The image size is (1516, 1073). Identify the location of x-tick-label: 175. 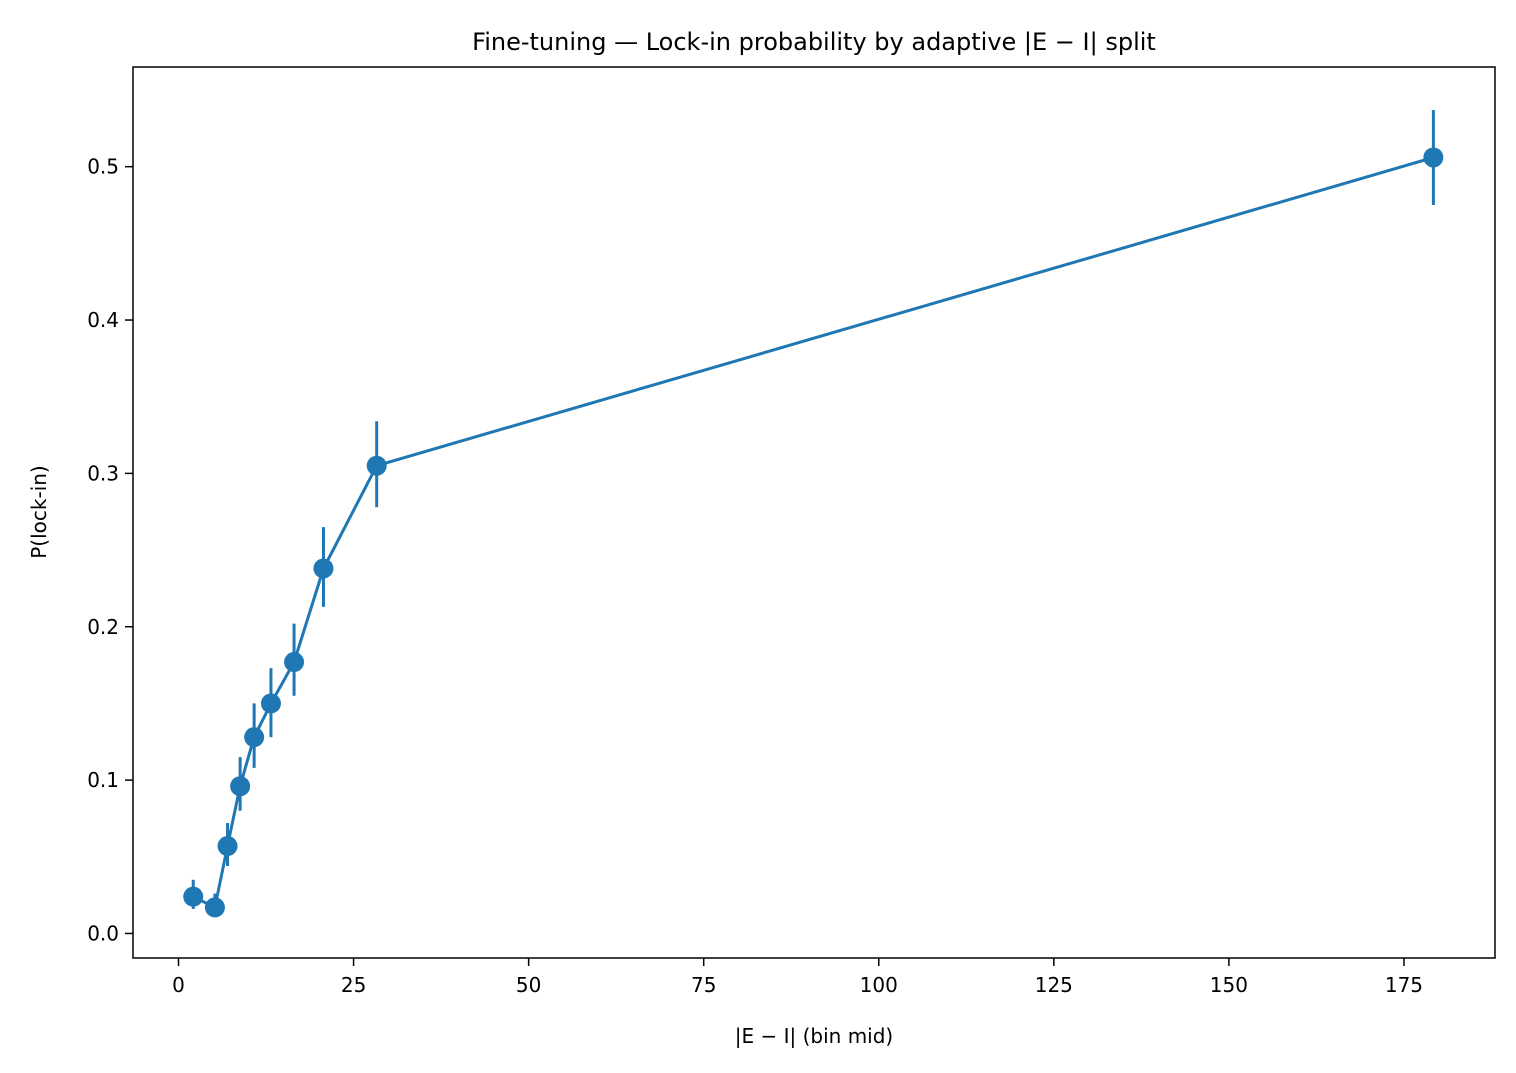
(1404, 985).